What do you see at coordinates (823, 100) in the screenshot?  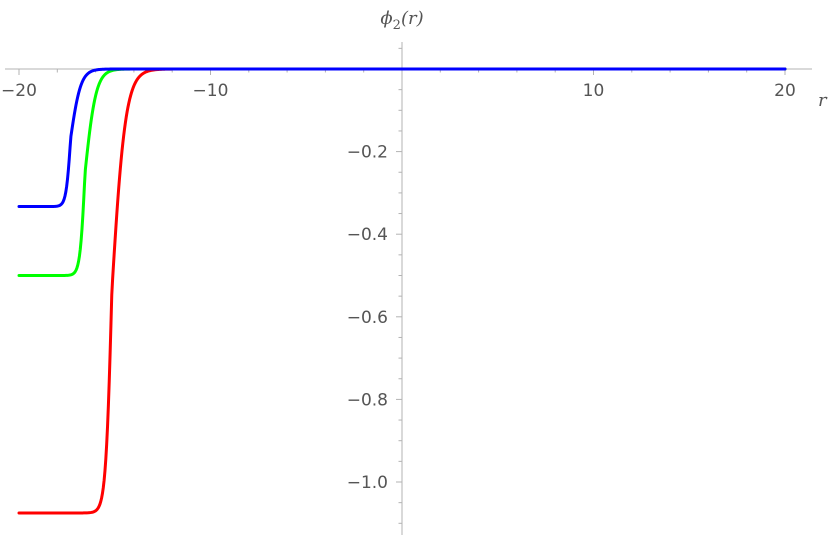 I see `x-axis-title: r` at bounding box center [823, 100].